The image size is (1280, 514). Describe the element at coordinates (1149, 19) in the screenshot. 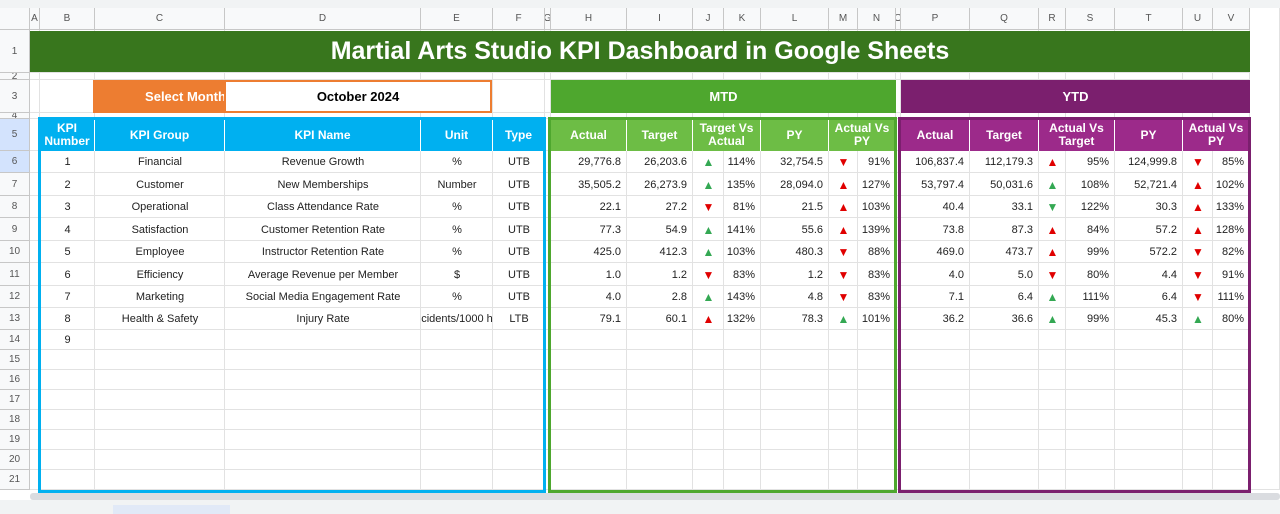

I see `column-header: T` at that location.